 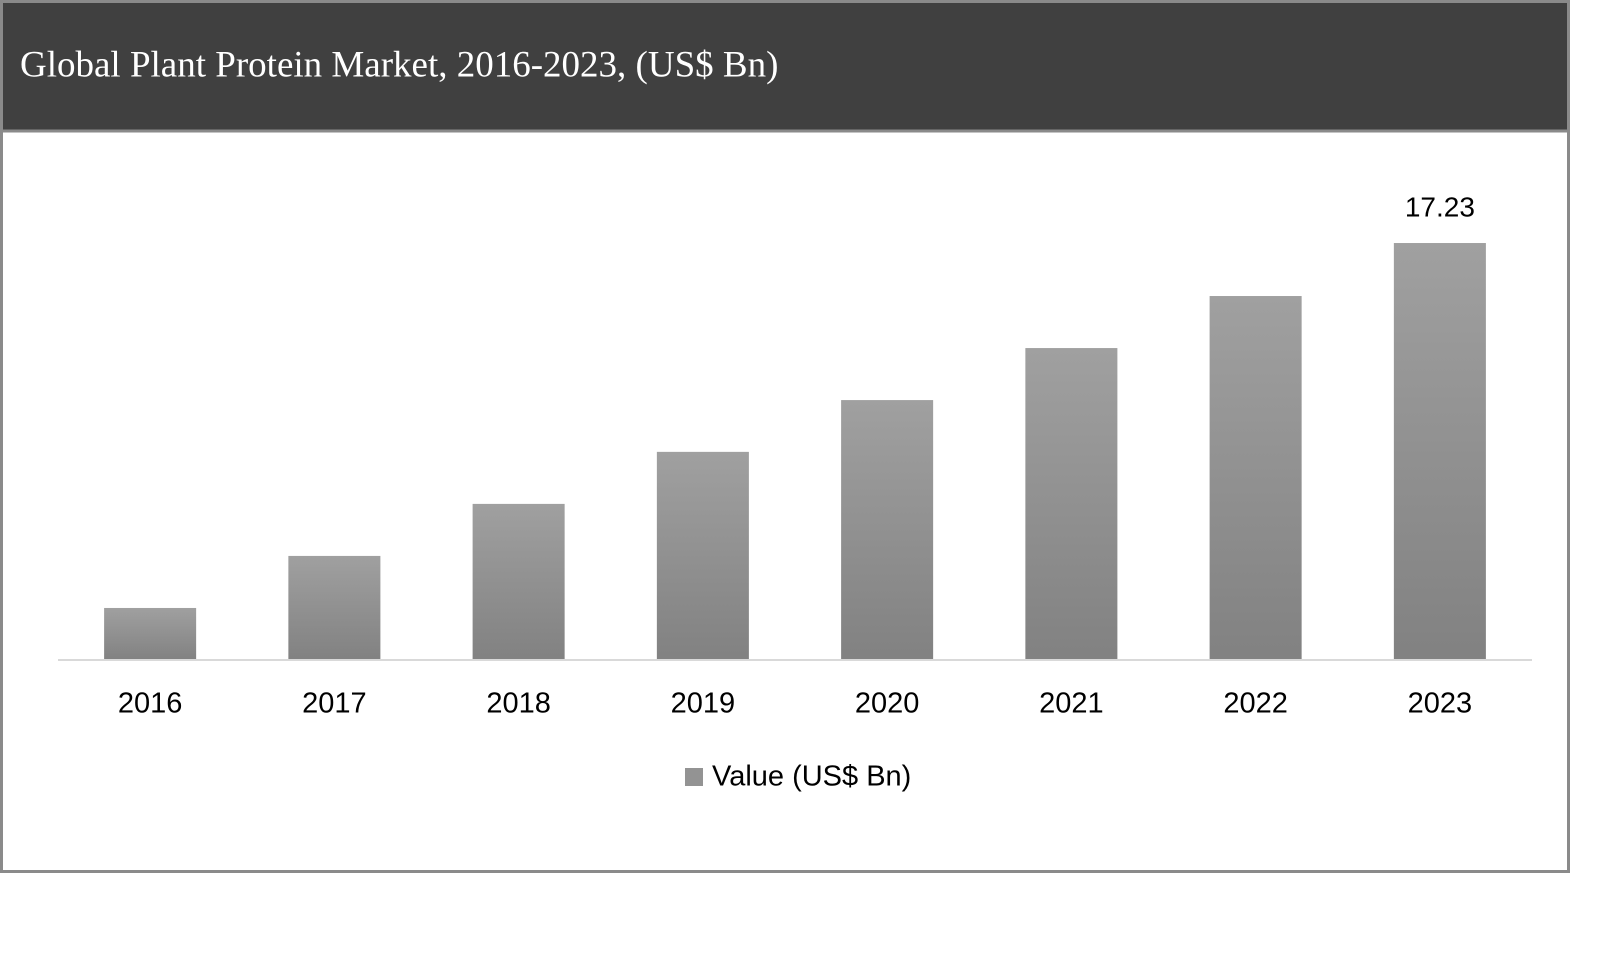 What do you see at coordinates (150, 704) in the screenshot?
I see `x-tick-label: 2016` at bounding box center [150, 704].